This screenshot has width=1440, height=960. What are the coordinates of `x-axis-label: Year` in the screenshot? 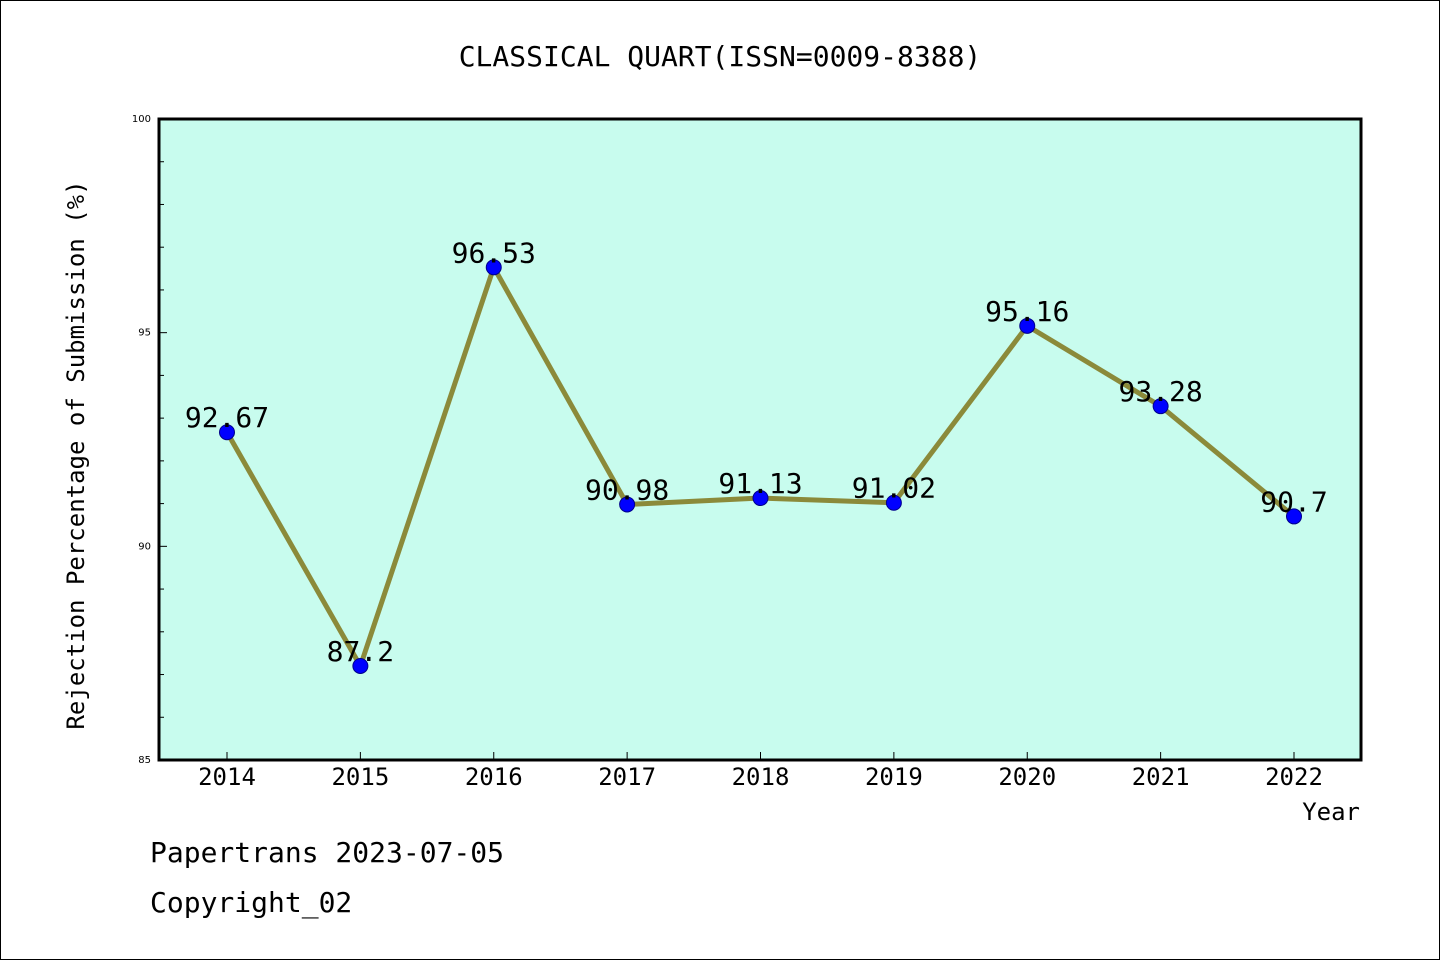 It's located at (1331, 812).